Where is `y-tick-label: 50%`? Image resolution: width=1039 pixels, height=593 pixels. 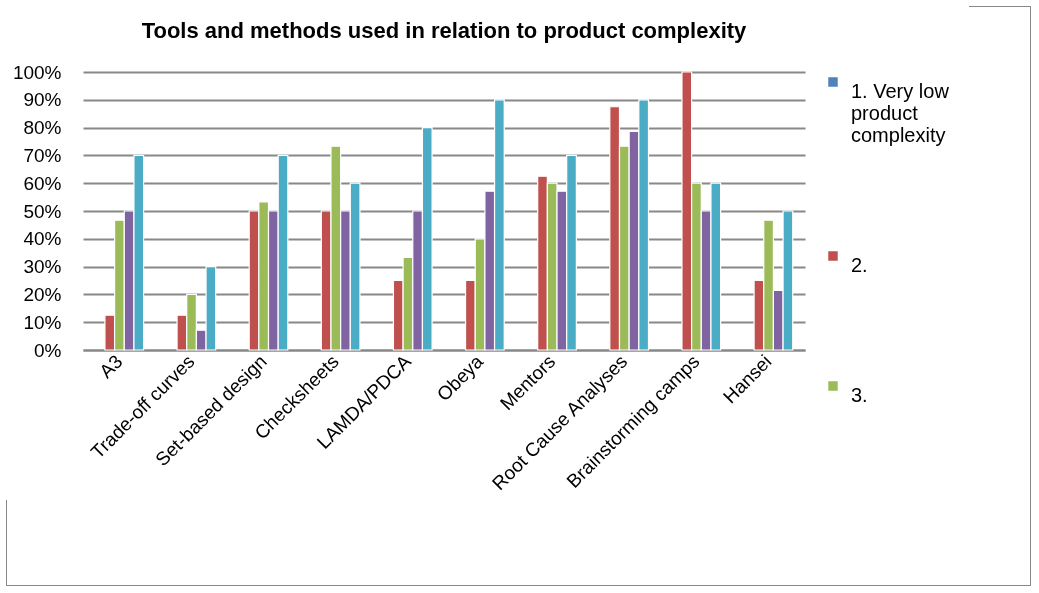 y-tick-label: 50% is located at coordinates (42, 211).